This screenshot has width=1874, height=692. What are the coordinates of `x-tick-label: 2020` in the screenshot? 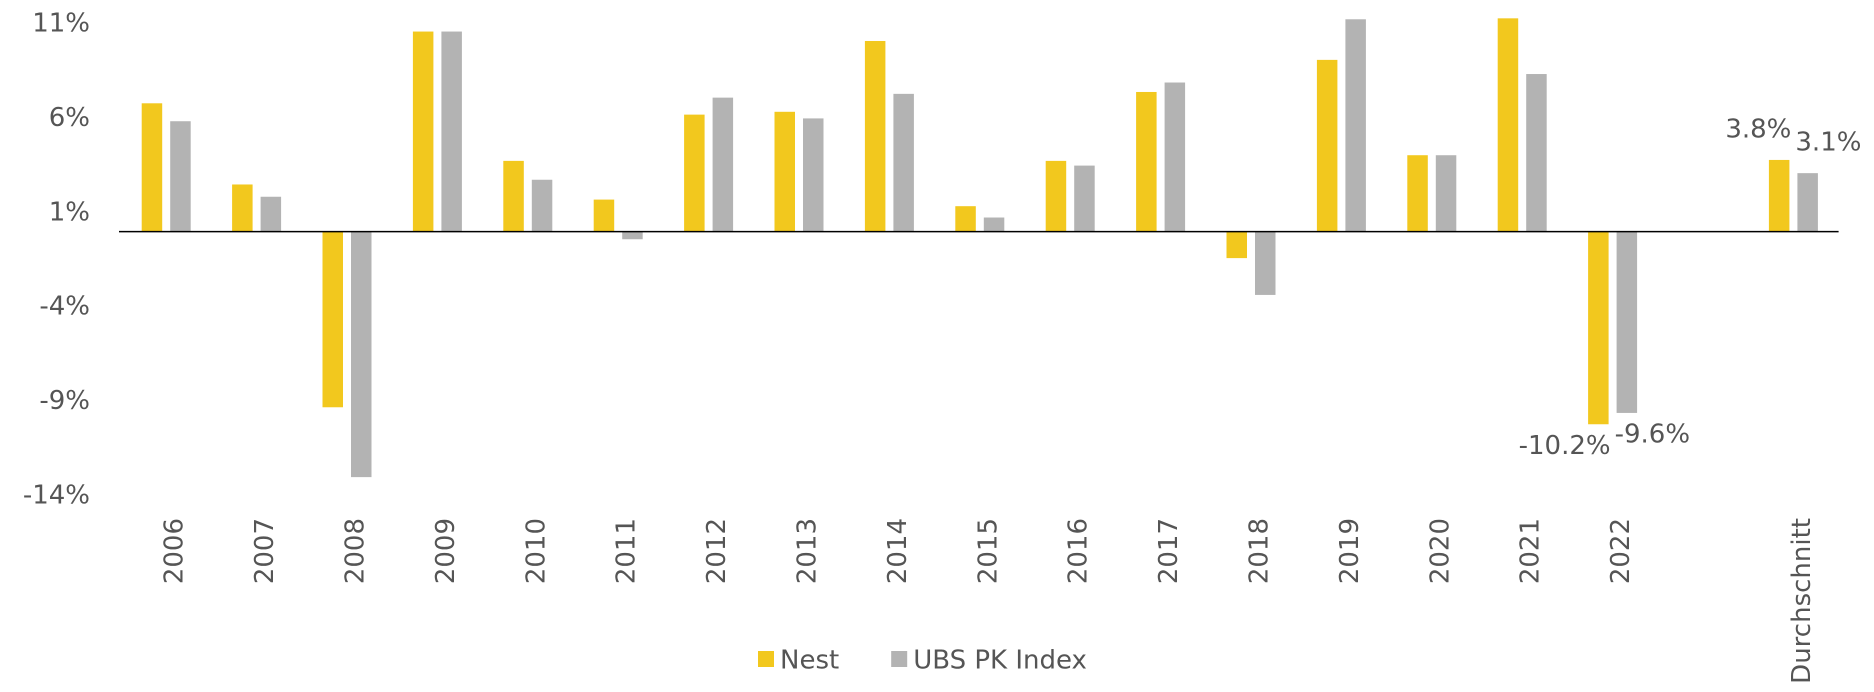 It's located at (1440, 551).